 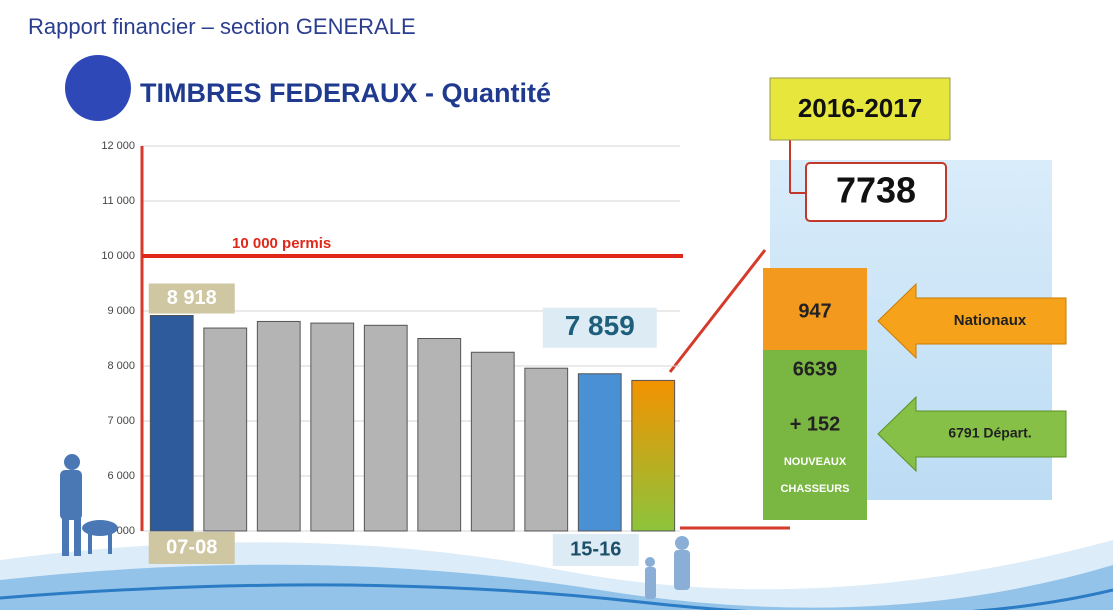 What do you see at coordinates (556, 596) in the screenshot?
I see `wave-line` at bounding box center [556, 596].